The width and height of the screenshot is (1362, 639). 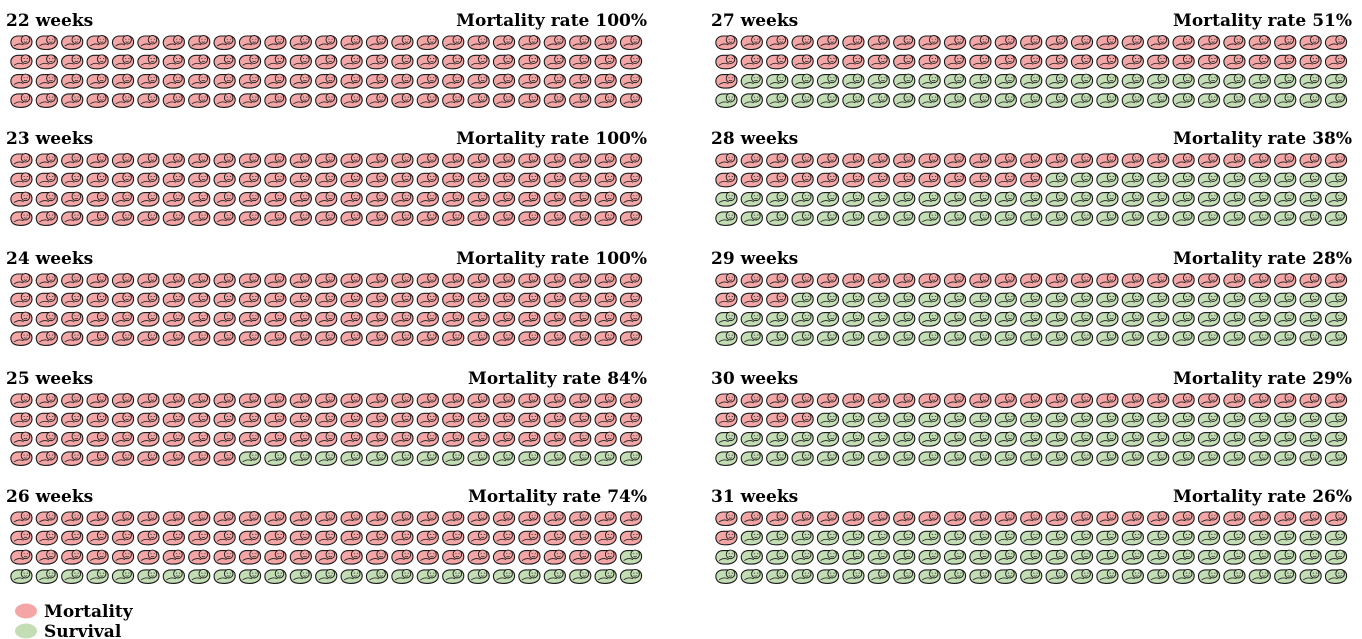 What do you see at coordinates (627, 379) in the screenshot?
I see `mortality-rate-value: 84%` at bounding box center [627, 379].